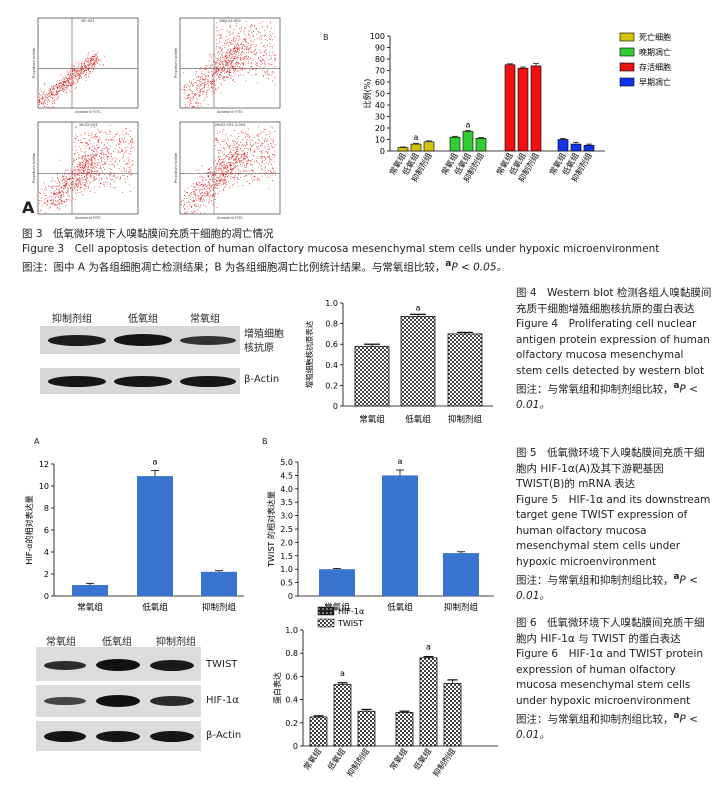 This screenshot has width=721, height=787. What do you see at coordinates (286, 516) in the screenshot?
I see `y-tick-label: 3.0` at bounding box center [286, 516].